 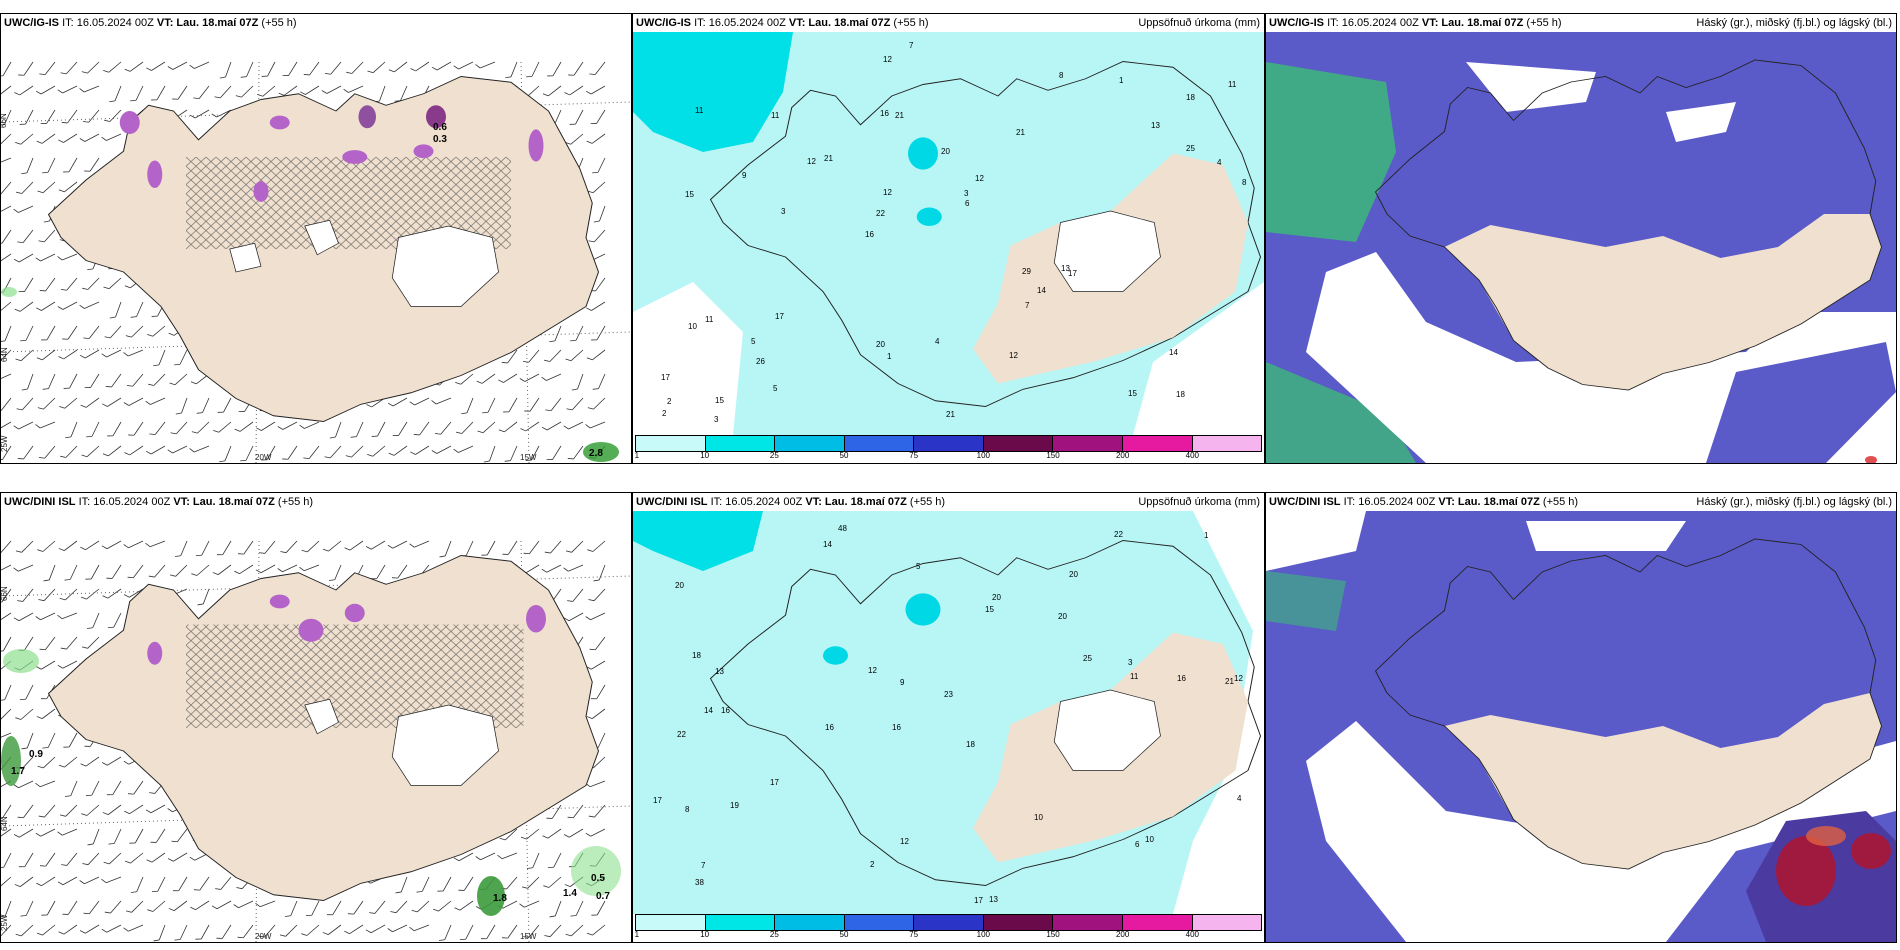 What do you see at coordinates (967, 203) in the screenshot?
I see `precip-value: 6` at bounding box center [967, 203].